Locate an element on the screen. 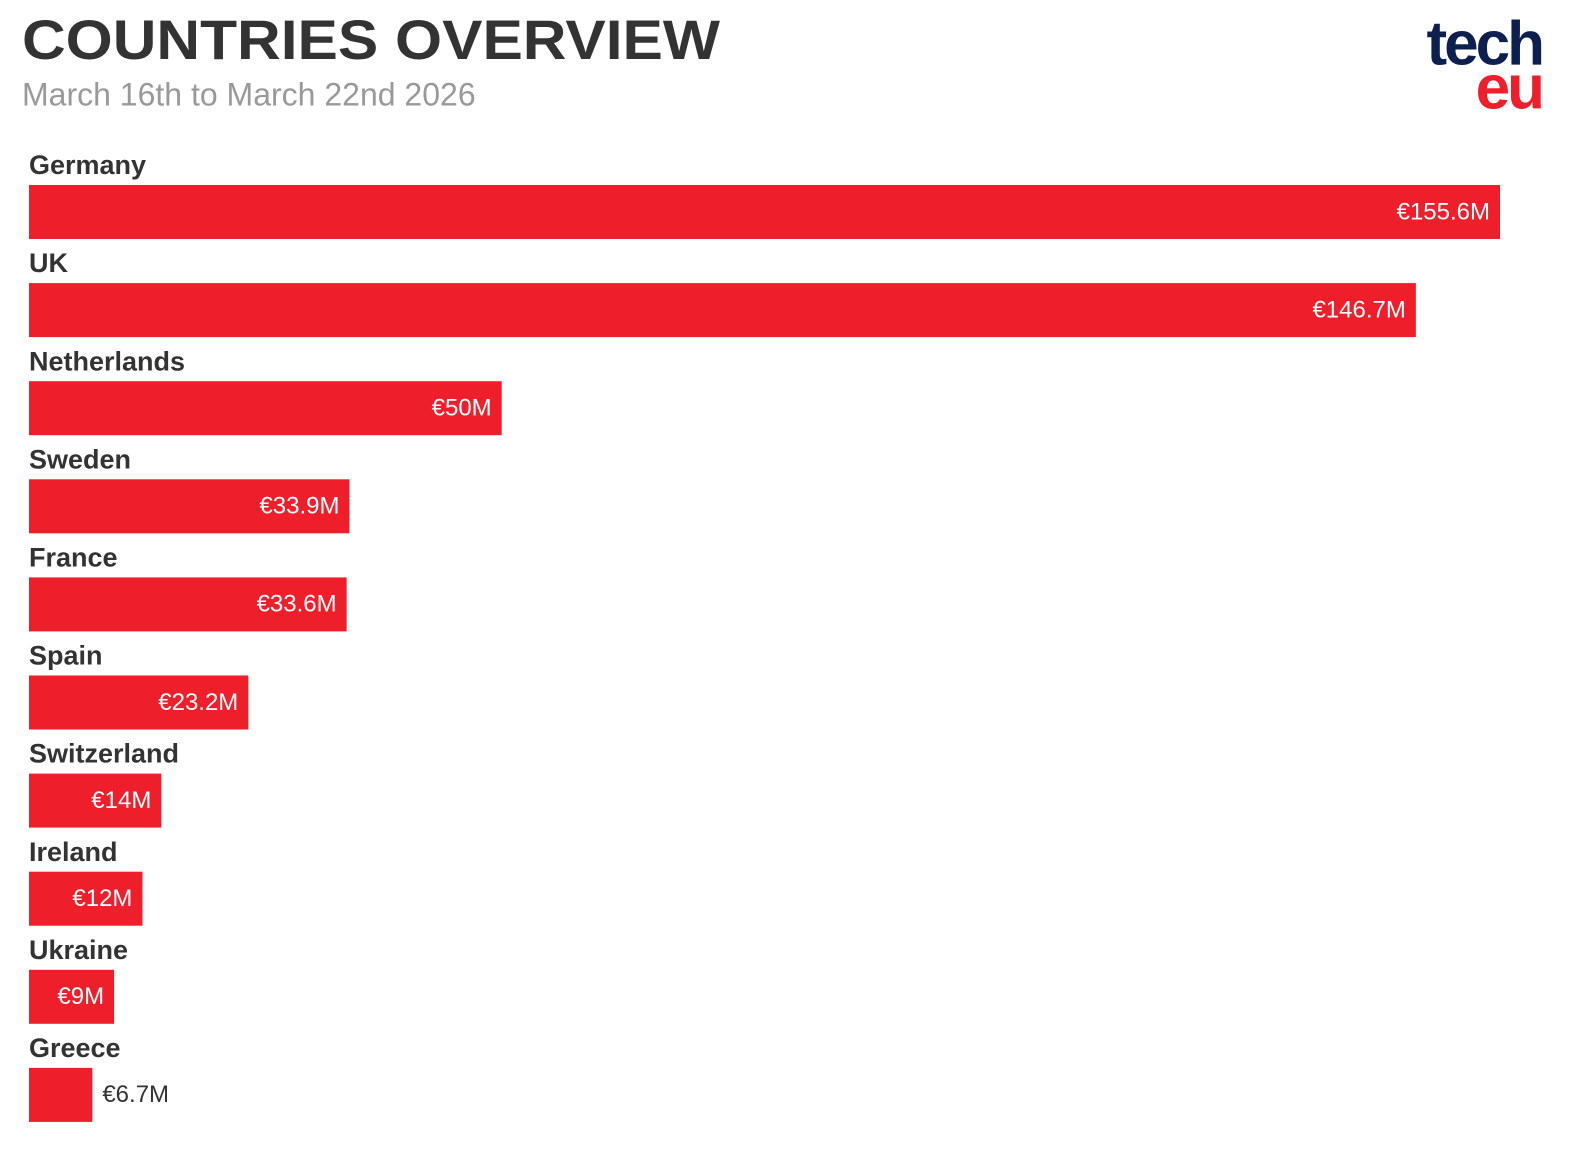  logo-bottom: eu is located at coordinates (1509, 87).